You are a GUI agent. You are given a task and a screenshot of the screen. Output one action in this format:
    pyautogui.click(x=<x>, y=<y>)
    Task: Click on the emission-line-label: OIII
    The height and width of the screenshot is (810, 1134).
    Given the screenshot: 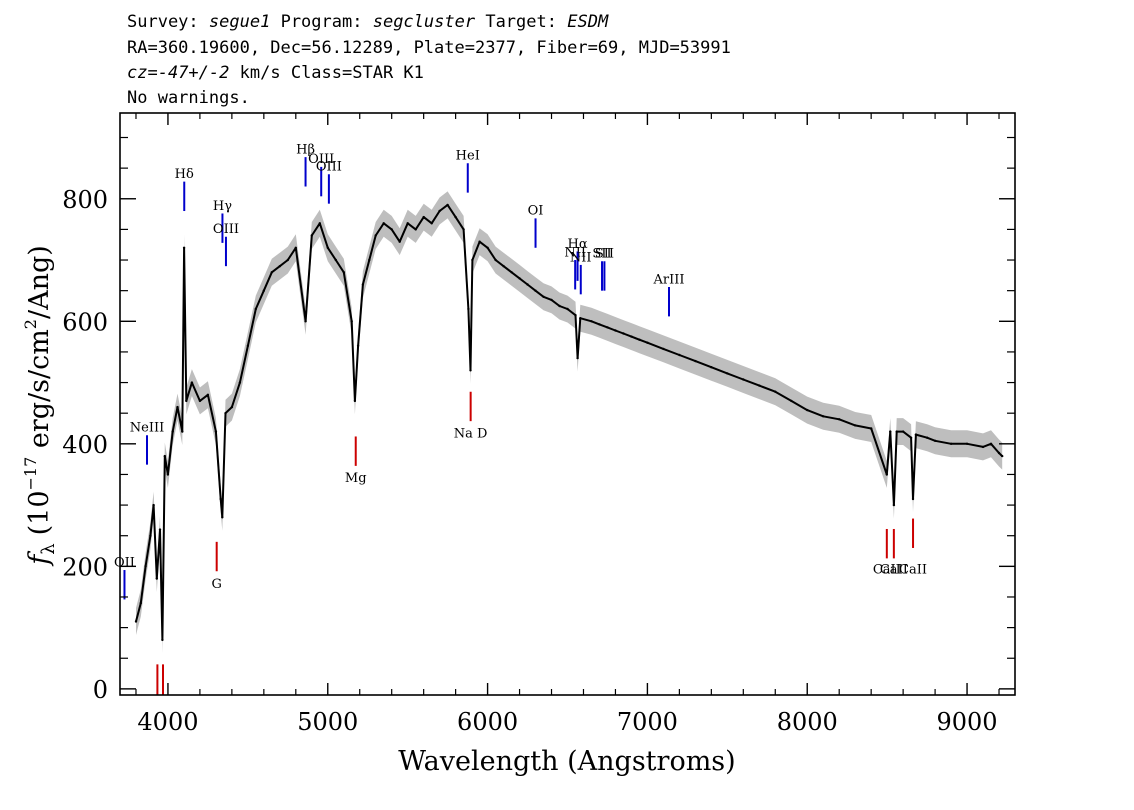 What is the action you would take?
    pyautogui.click(x=321, y=159)
    